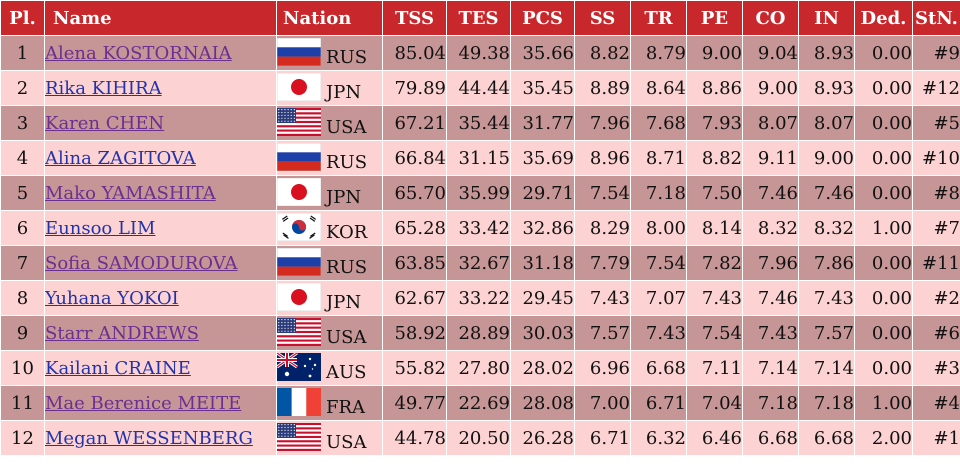  What do you see at coordinates (602, 18) in the screenshot?
I see `header-ss: SS` at bounding box center [602, 18].